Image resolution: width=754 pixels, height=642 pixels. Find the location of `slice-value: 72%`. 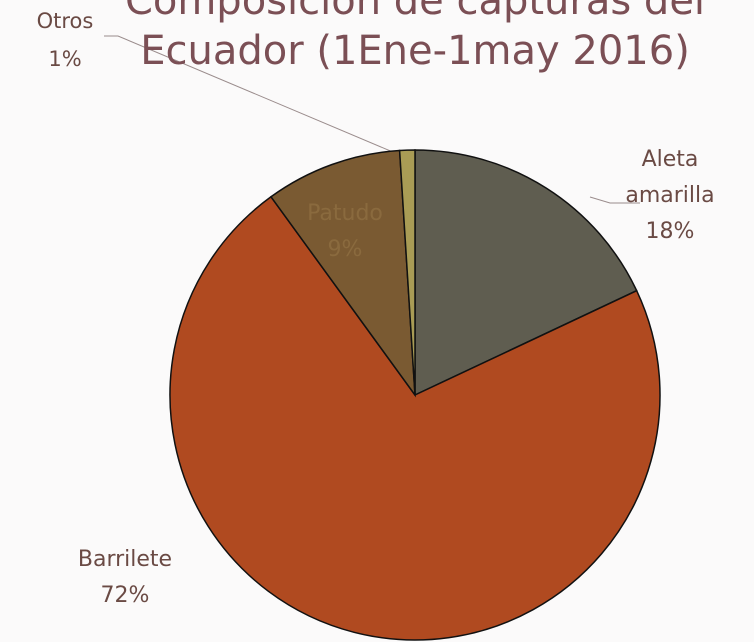

slice-value: 72% is located at coordinates (125, 595).